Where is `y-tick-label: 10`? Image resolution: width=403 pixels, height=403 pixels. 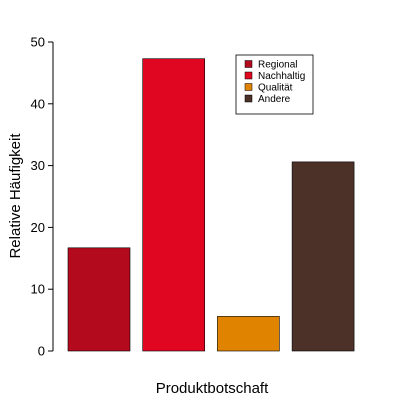
y-tick-label: 10 is located at coordinates (38, 289).